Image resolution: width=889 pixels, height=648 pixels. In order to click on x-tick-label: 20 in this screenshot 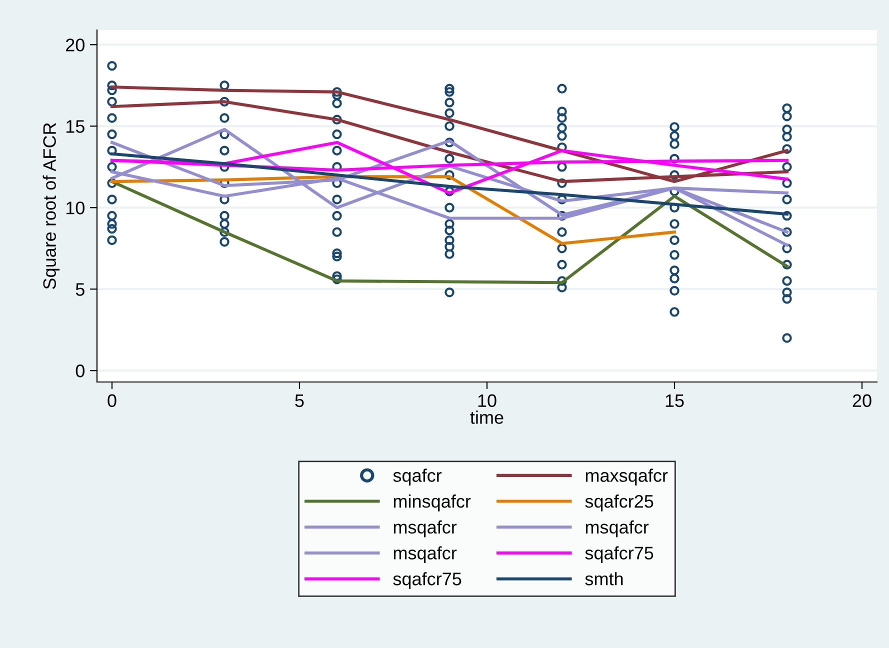, I will do `click(862, 401)`.